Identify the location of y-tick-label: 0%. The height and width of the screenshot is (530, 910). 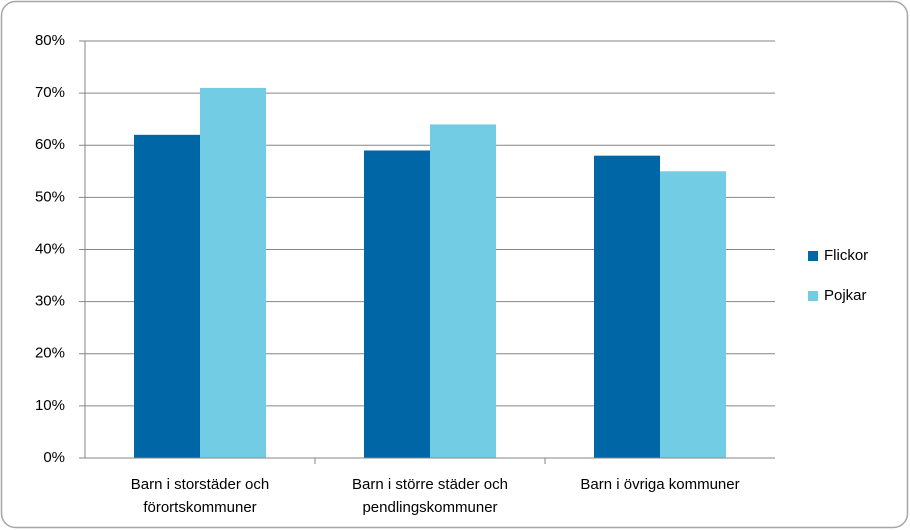
(54, 457).